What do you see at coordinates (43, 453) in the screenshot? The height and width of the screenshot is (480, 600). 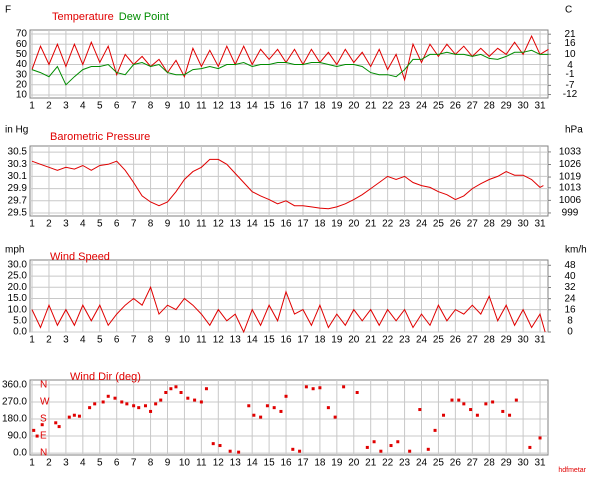 I see `compass-label: N` at bounding box center [43, 453].